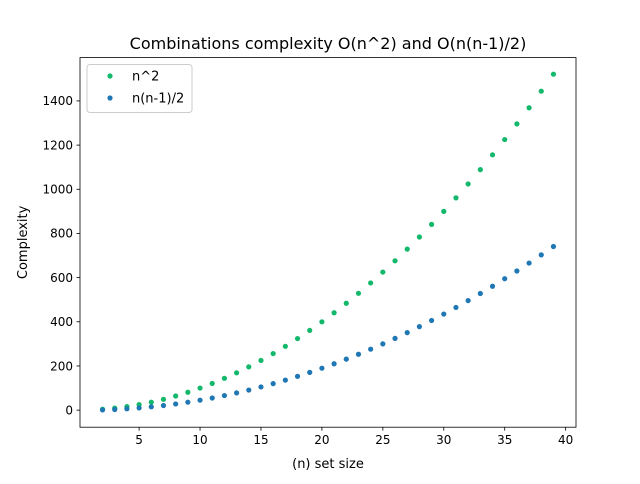 This screenshot has height=484, width=640. I want to click on x-tick-label: 20, so click(321, 440).